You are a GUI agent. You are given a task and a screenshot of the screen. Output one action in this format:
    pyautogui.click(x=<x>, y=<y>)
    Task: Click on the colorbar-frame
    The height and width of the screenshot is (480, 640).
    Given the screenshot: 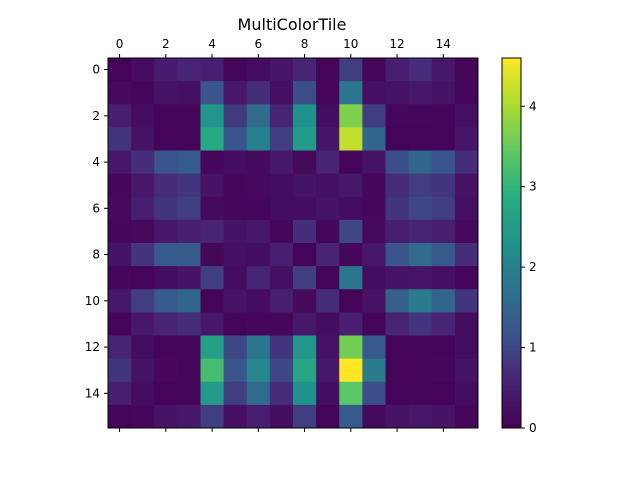 What is the action you would take?
    pyautogui.click(x=511, y=243)
    